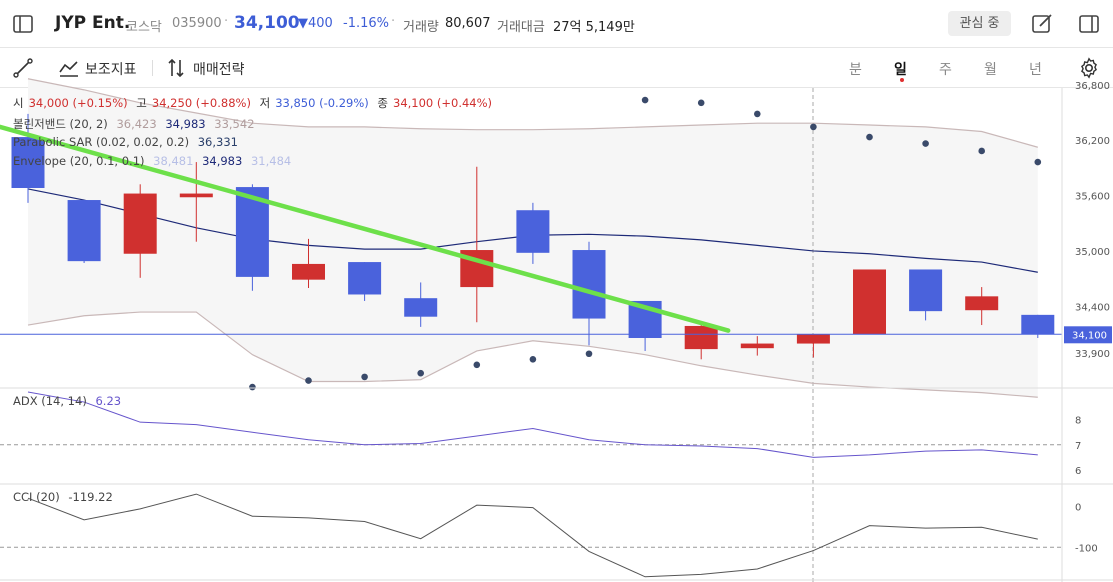 This screenshot has width=1113, height=582. Describe the element at coordinates (532, 354) in the screenshot. I see `bollinger-lower-line` at that location.